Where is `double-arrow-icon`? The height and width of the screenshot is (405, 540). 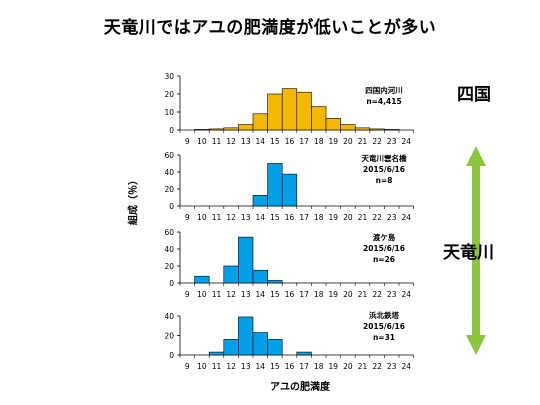
double-arrow-icon is located at coordinates (476, 250).